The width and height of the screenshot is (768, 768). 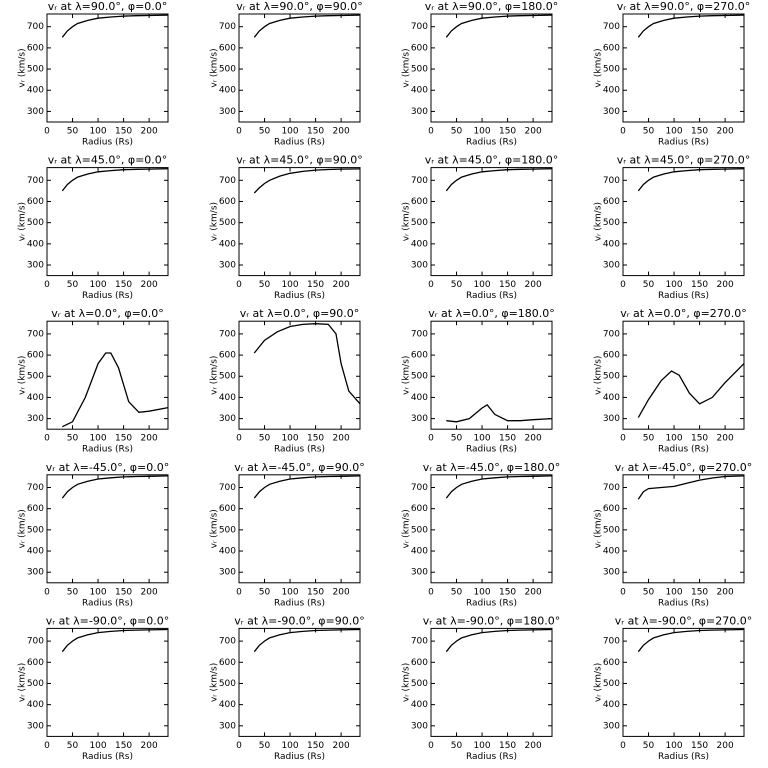 I want to click on chart-title: vᵣ at λ=45.0°, φ=180.0°, so click(x=492, y=160).